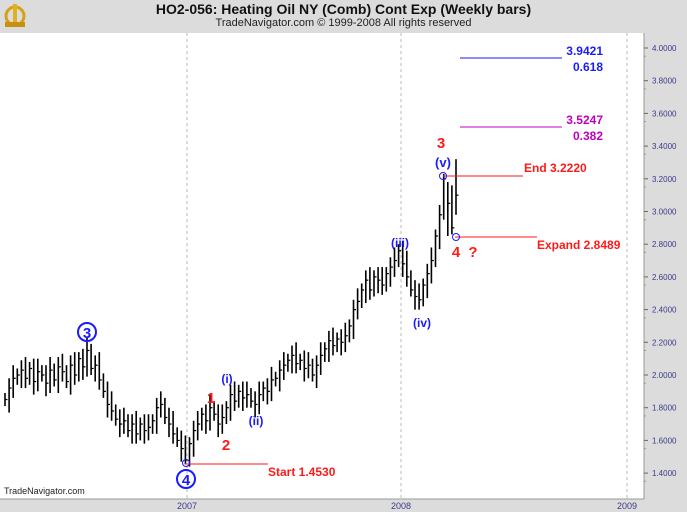 This screenshot has width=687, height=512. What do you see at coordinates (664, 146) in the screenshot?
I see `y-tick-label: 3.4000` at bounding box center [664, 146].